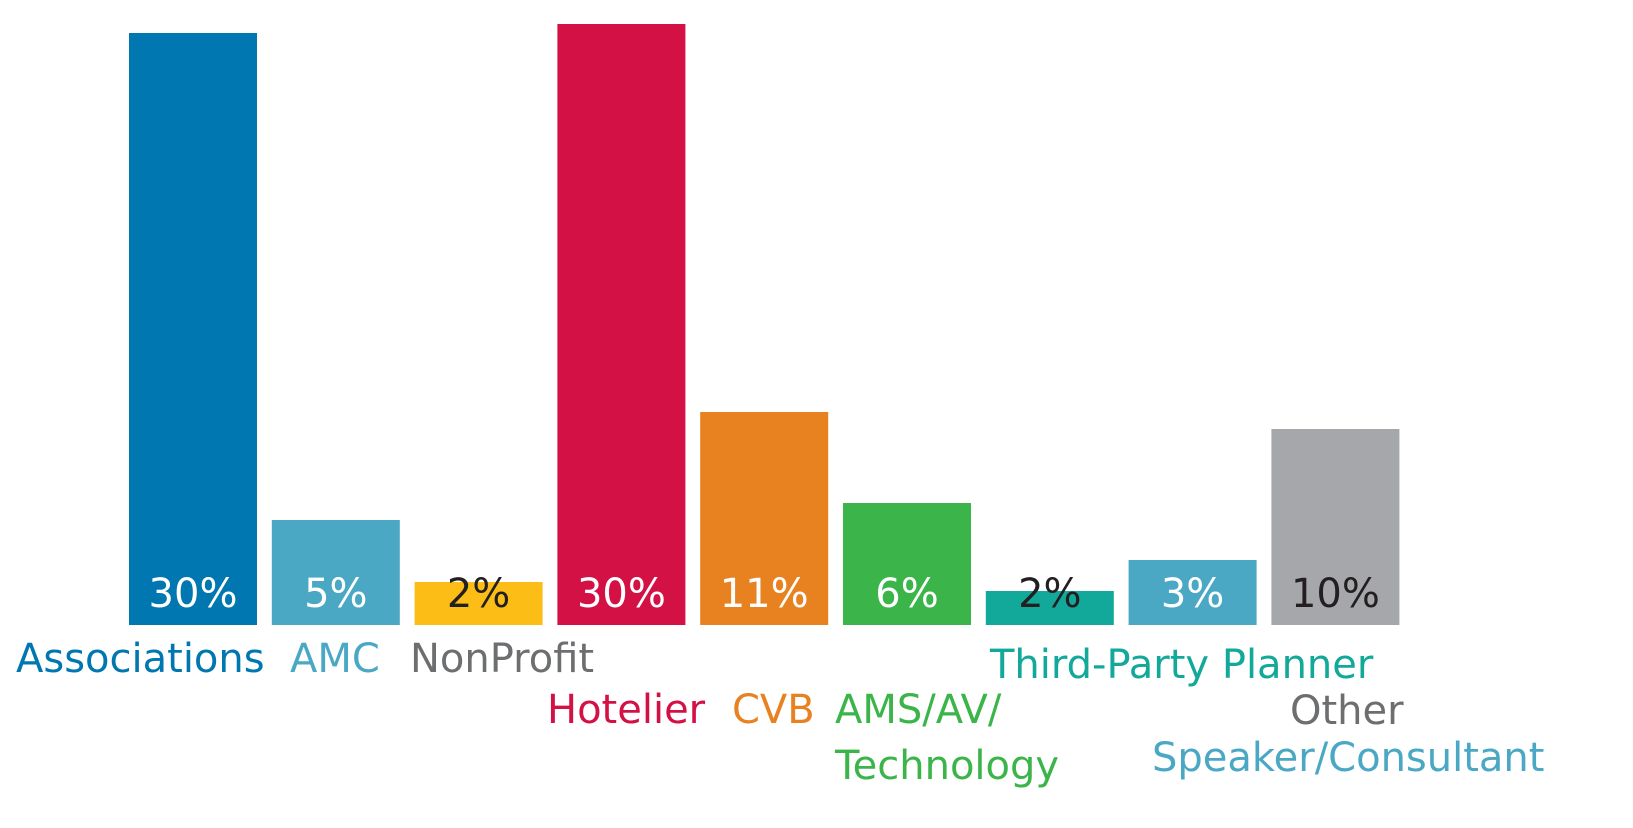 This screenshot has height=828, width=1633. Describe the element at coordinates (1347, 711) in the screenshot. I see `category-label-other: Other` at that location.